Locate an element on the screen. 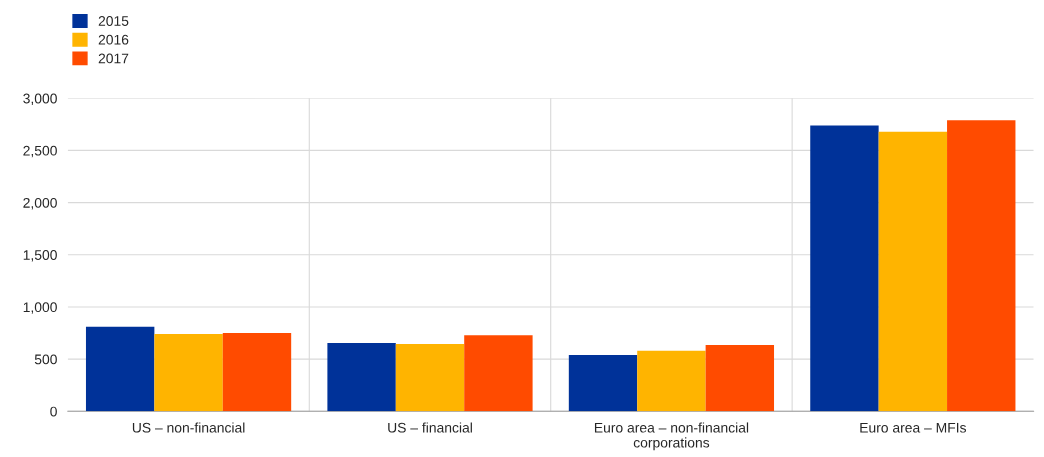  y-tick-label: 1,500 is located at coordinates (40, 256).